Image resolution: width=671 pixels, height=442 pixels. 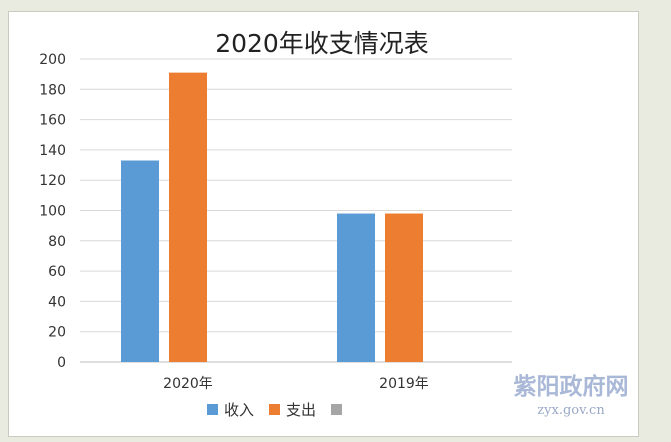 I want to click on y-tick-label: 100, so click(x=52, y=212).